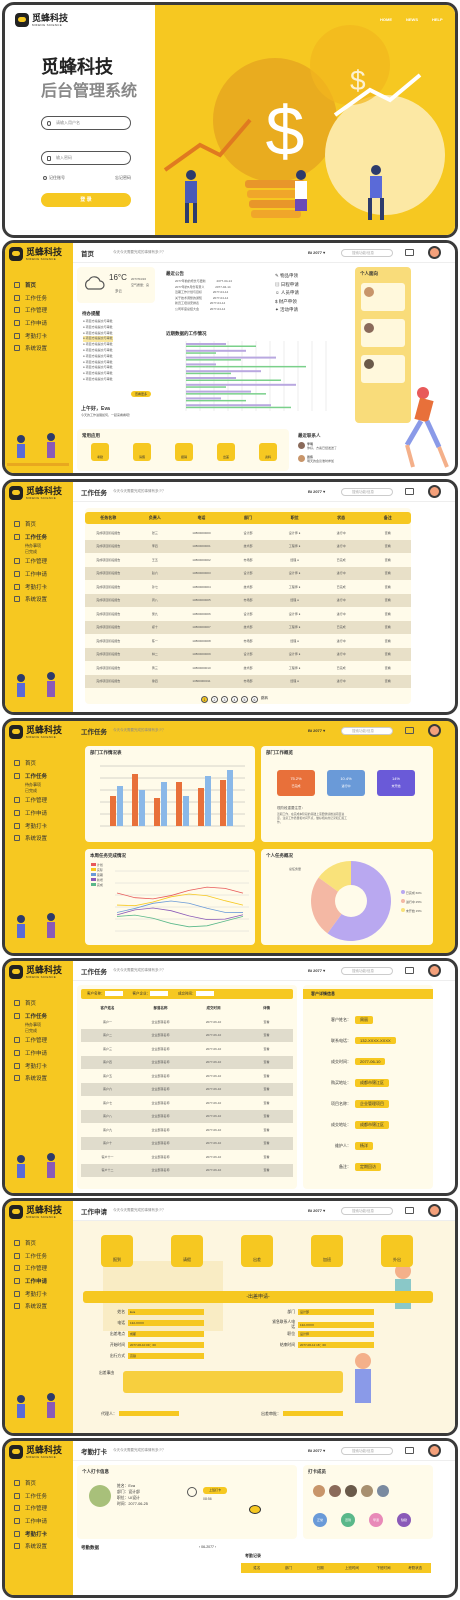  What do you see at coordinates (39, 537) in the screenshot?
I see `sidebar-item-tasks: 工作任务` at bounding box center [39, 537].